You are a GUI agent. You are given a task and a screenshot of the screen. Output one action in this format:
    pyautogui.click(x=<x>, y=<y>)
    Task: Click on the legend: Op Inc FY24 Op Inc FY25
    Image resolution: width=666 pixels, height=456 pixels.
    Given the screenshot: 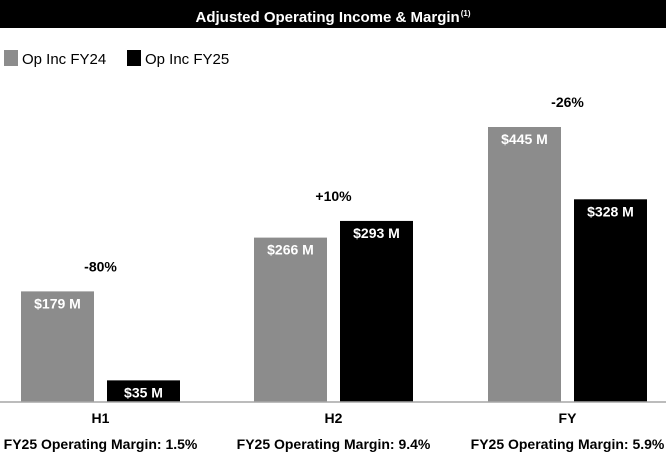 What is the action you would take?
    pyautogui.click(x=116, y=59)
    